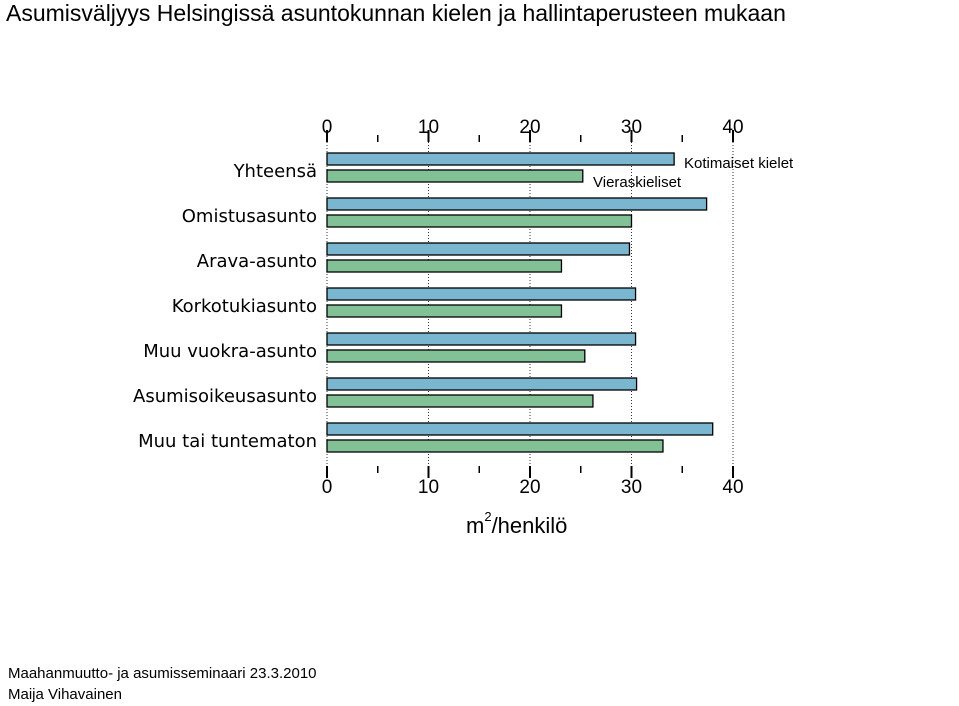 This screenshot has height=706, width=959. I want to click on bottom-tick-label-20: 20, so click(529, 487).